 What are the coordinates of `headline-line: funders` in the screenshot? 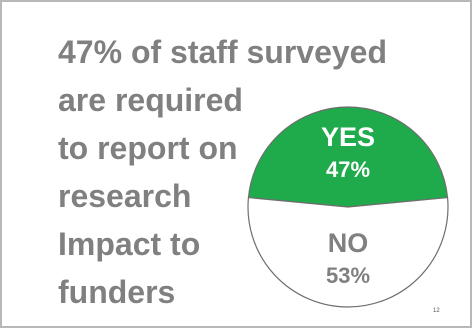 It's located at (117, 292).